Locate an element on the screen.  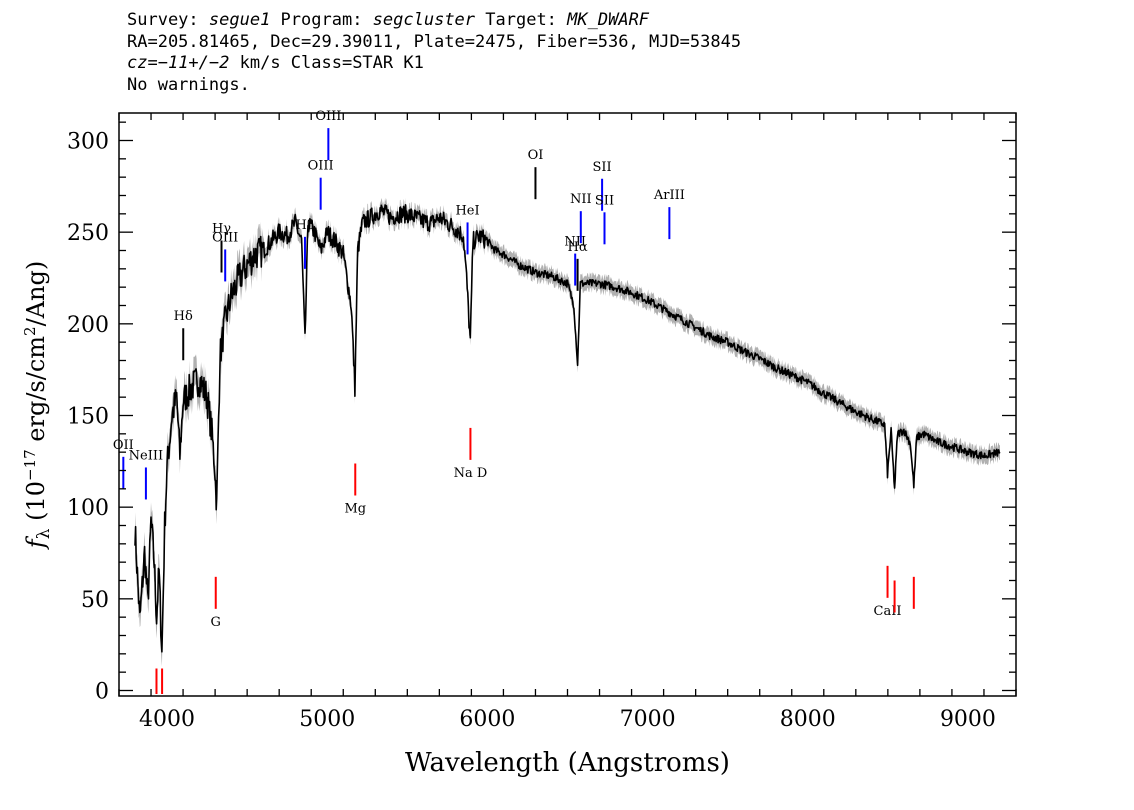
line-label: G is located at coordinates (216, 622).